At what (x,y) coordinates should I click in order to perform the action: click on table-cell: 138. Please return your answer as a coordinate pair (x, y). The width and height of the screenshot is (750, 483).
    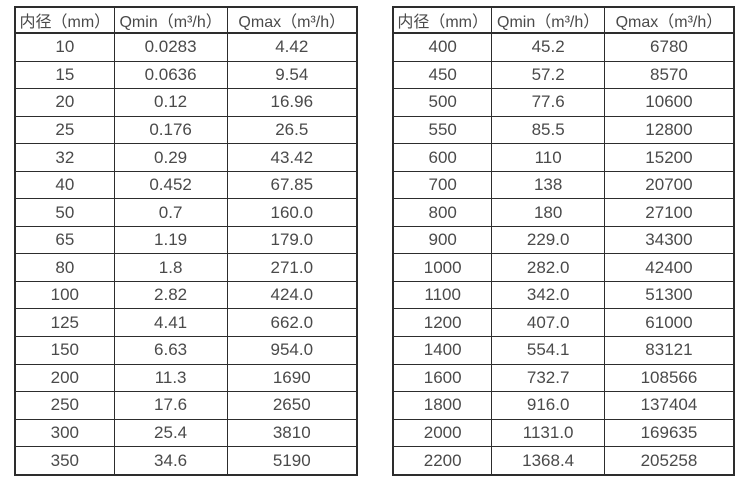
    Looking at the image, I should click on (548, 185).